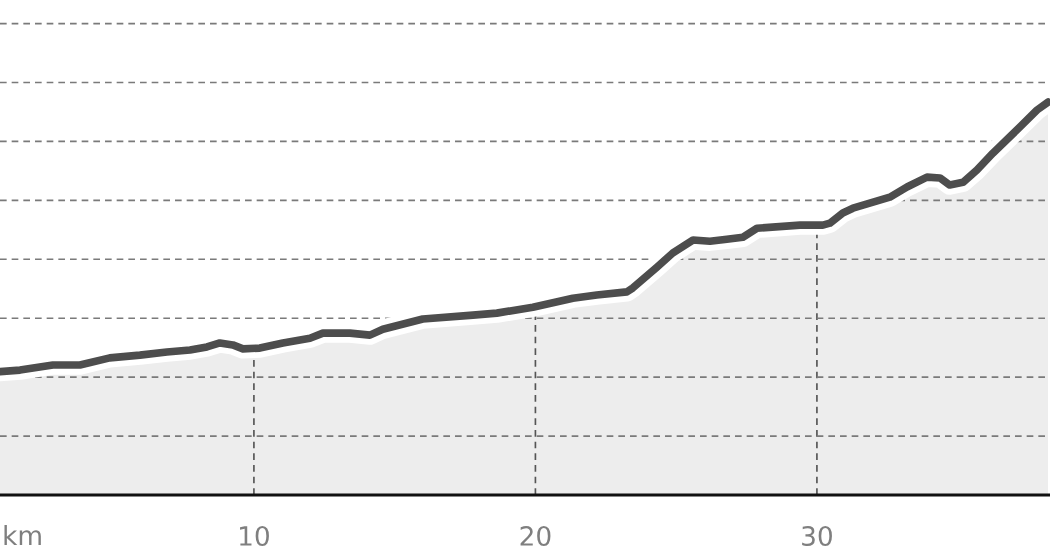 The width and height of the screenshot is (1050, 560). Describe the element at coordinates (535, 536) in the screenshot. I see `x-tick-label: 20` at that location.